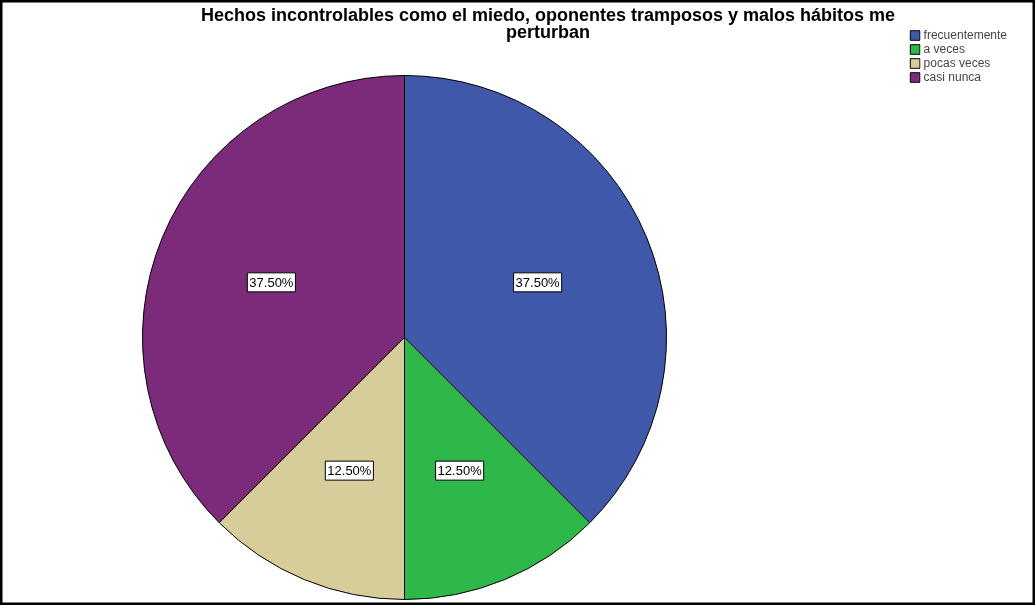 This screenshot has height=605, width=1035. What do you see at coordinates (952, 77) in the screenshot?
I see `legend-label: casi nunca` at bounding box center [952, 77].